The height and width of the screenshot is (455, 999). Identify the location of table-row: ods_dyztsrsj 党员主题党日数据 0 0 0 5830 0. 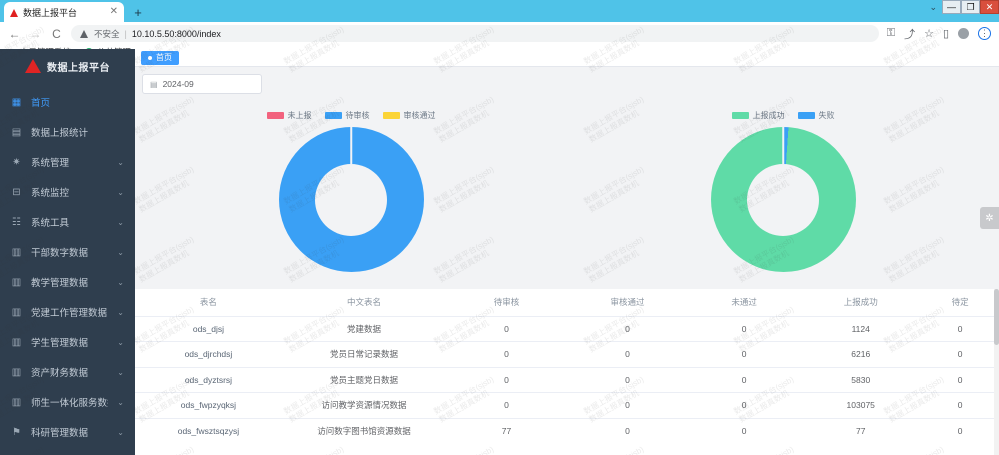
(567, 379).